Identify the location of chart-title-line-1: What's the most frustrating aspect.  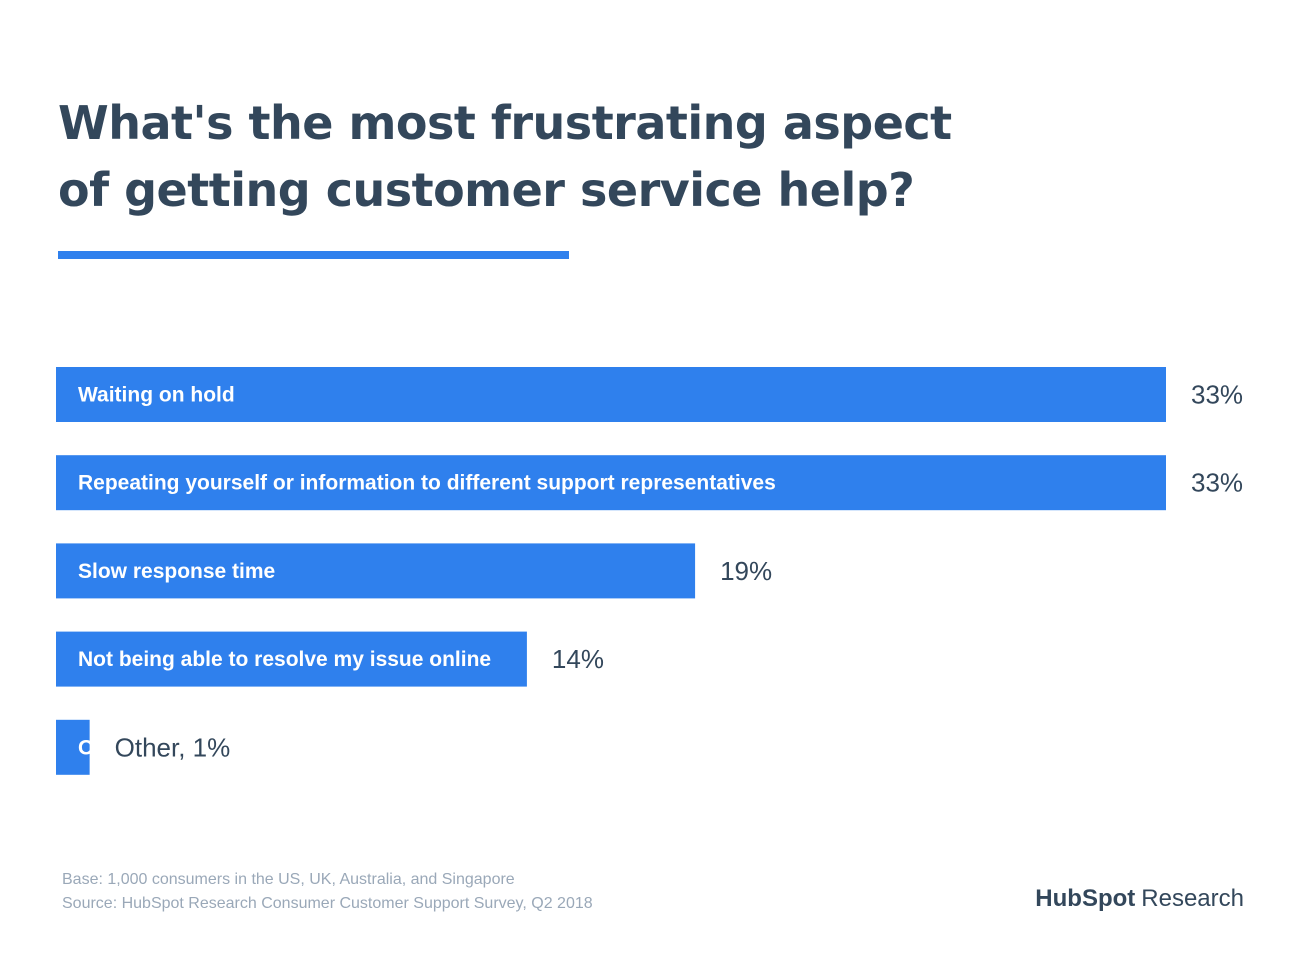
(505, 123).